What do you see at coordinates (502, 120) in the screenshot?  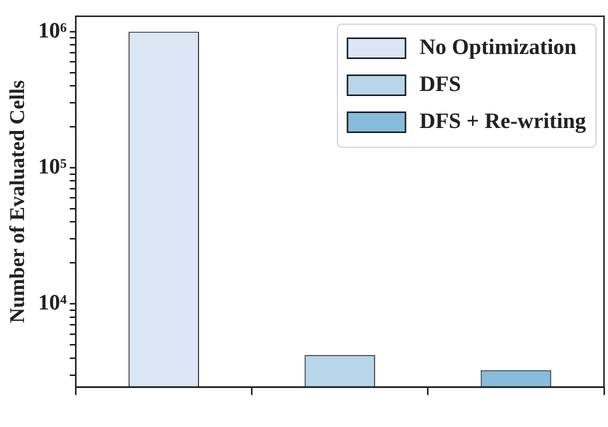 I see `legend-label: DFS + Re-writing` at bounding box center [502, 120].